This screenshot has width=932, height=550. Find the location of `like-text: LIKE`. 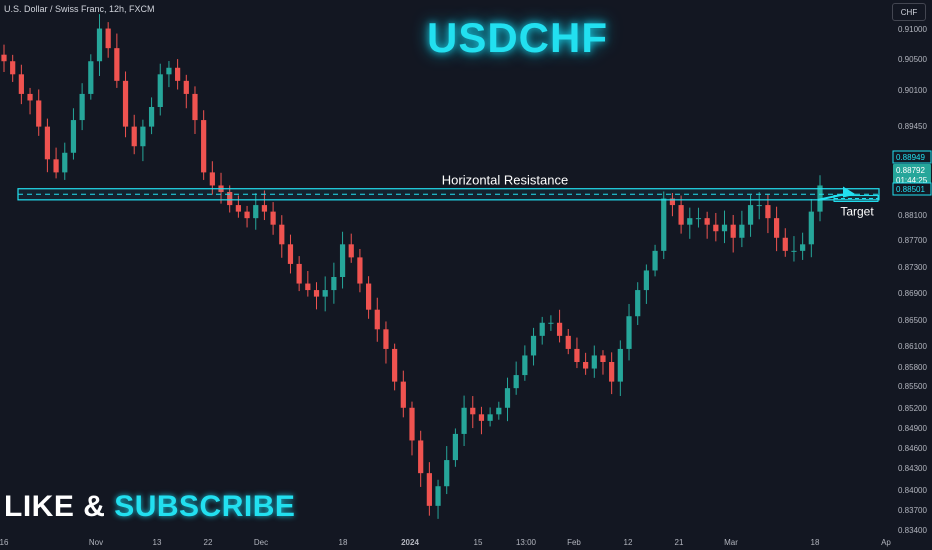

like-text: LIKE is located at coordinates (39, 506).